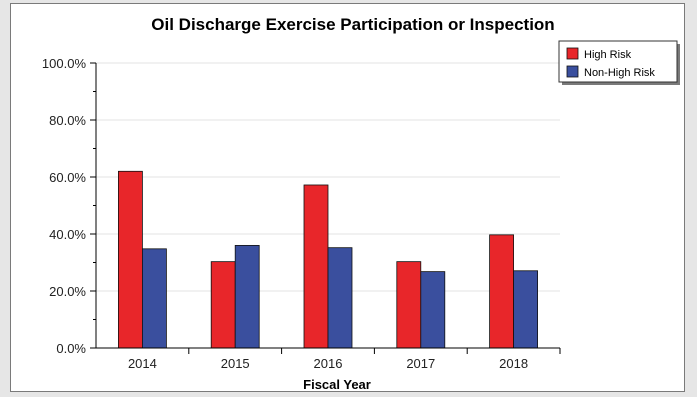  I want to click on x-tick-label: 2017, so click(420, 363).